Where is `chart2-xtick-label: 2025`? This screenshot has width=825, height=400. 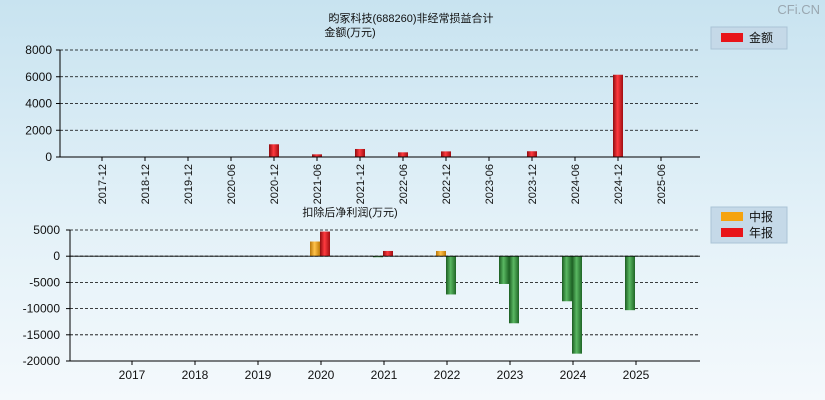 chart2-xtick-label: 2025 is located at coordinates (636, 375).